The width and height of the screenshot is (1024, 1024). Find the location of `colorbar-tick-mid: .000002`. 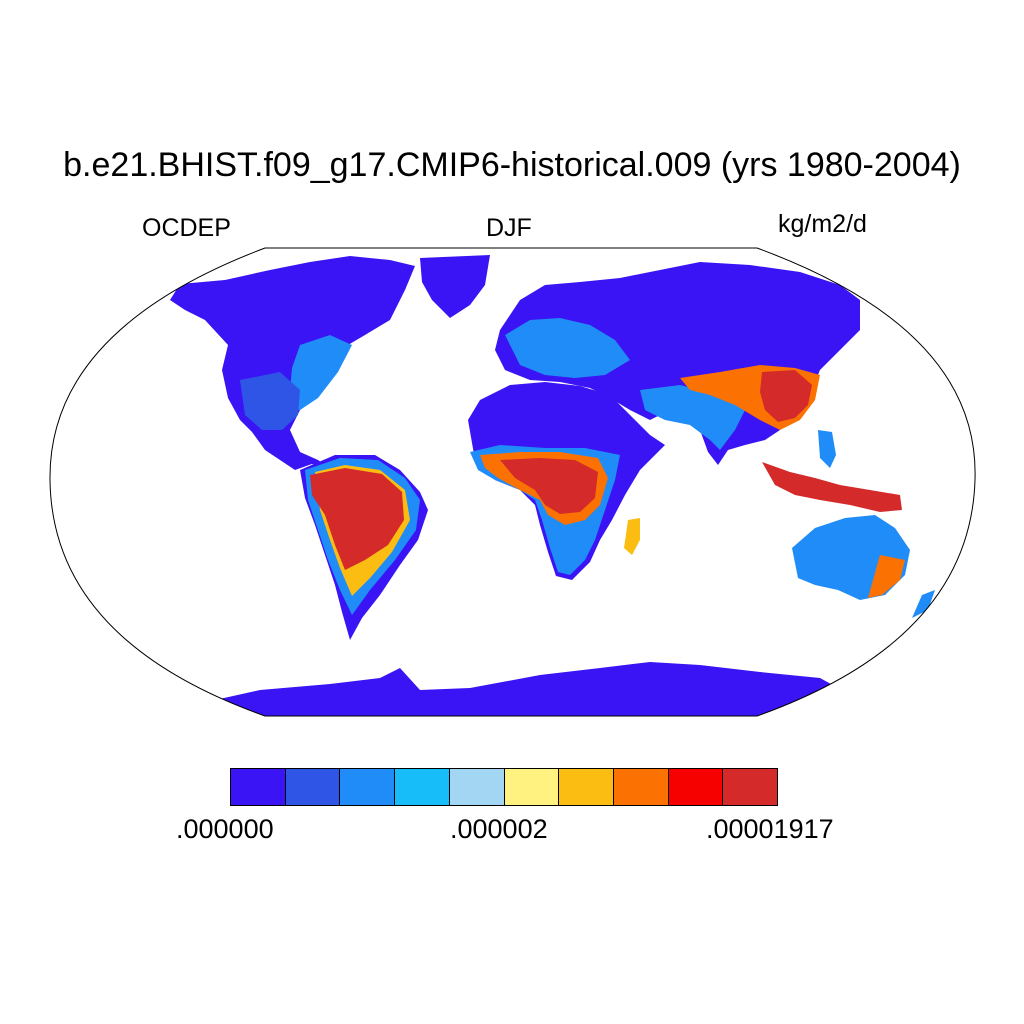

colorbar-tick-mid: .000002 is located at coordinates (499, 829).